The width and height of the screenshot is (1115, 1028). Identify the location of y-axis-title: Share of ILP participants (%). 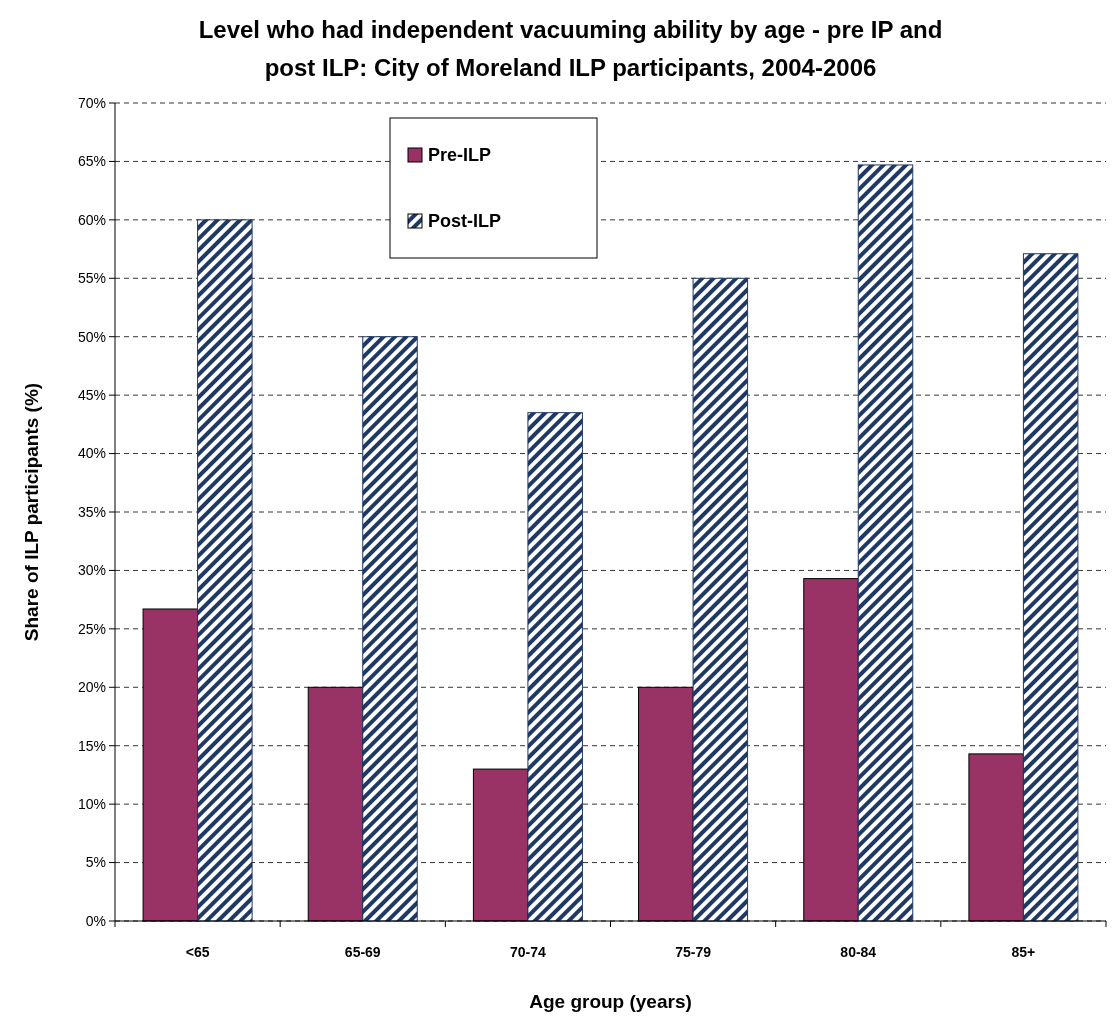
(31, 512).